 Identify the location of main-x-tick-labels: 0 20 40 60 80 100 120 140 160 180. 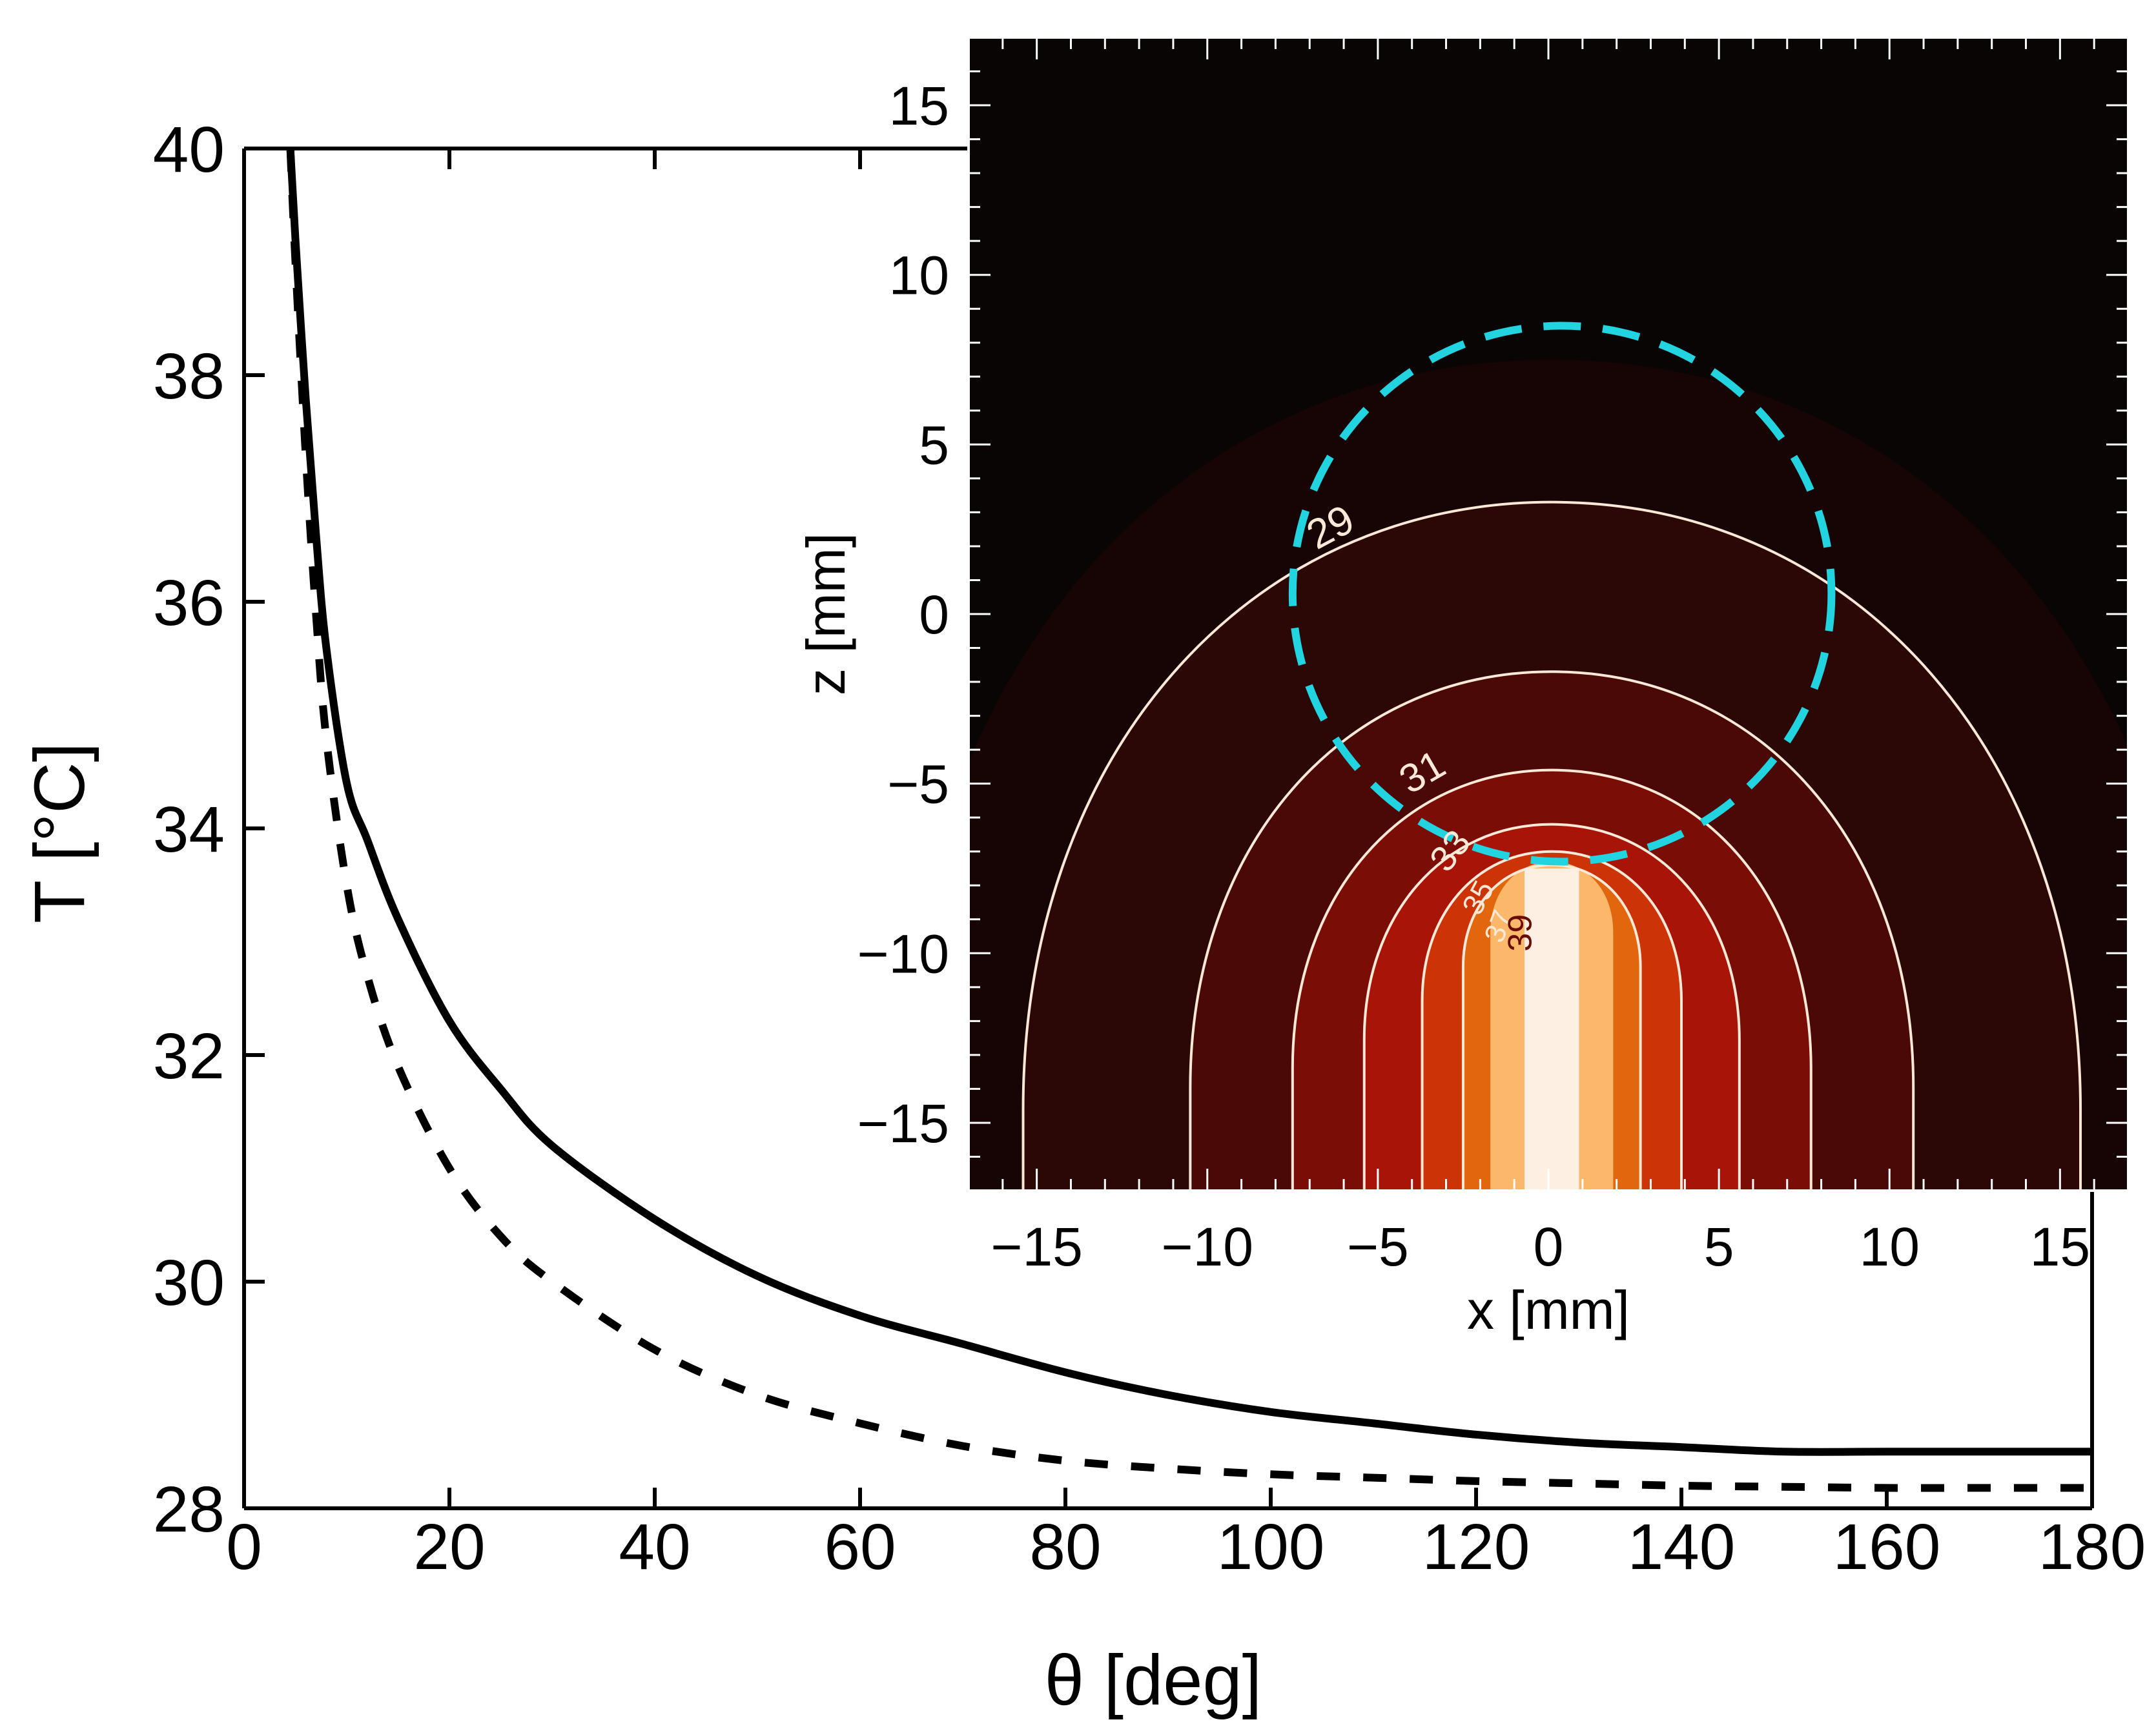
(1186, 1547).